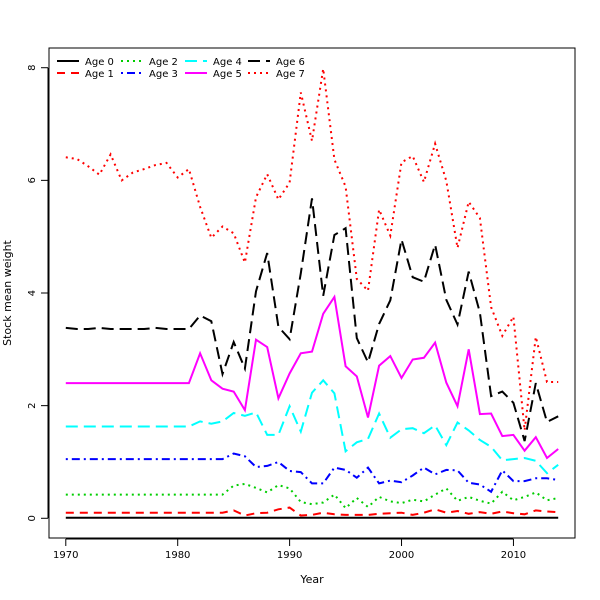 This screenshot has height=600, width=600. I want to click on y-tick-label: 0, so click(32, 518).